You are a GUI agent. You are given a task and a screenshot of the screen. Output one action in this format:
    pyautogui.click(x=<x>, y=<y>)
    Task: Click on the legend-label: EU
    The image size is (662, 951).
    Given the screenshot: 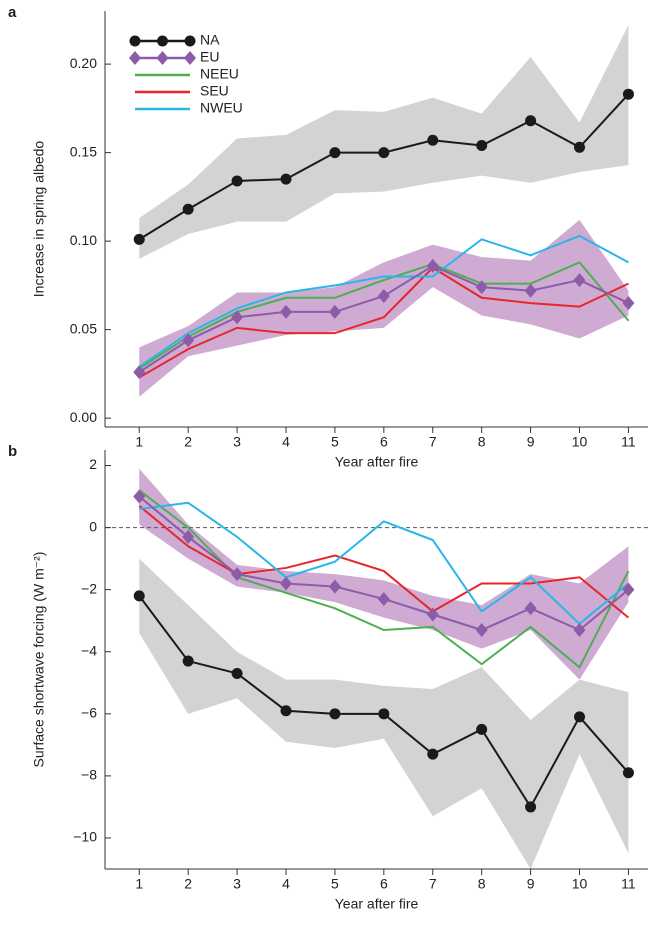 What is the action you would take?
    pyautogui.click(x=209, y=57)
    